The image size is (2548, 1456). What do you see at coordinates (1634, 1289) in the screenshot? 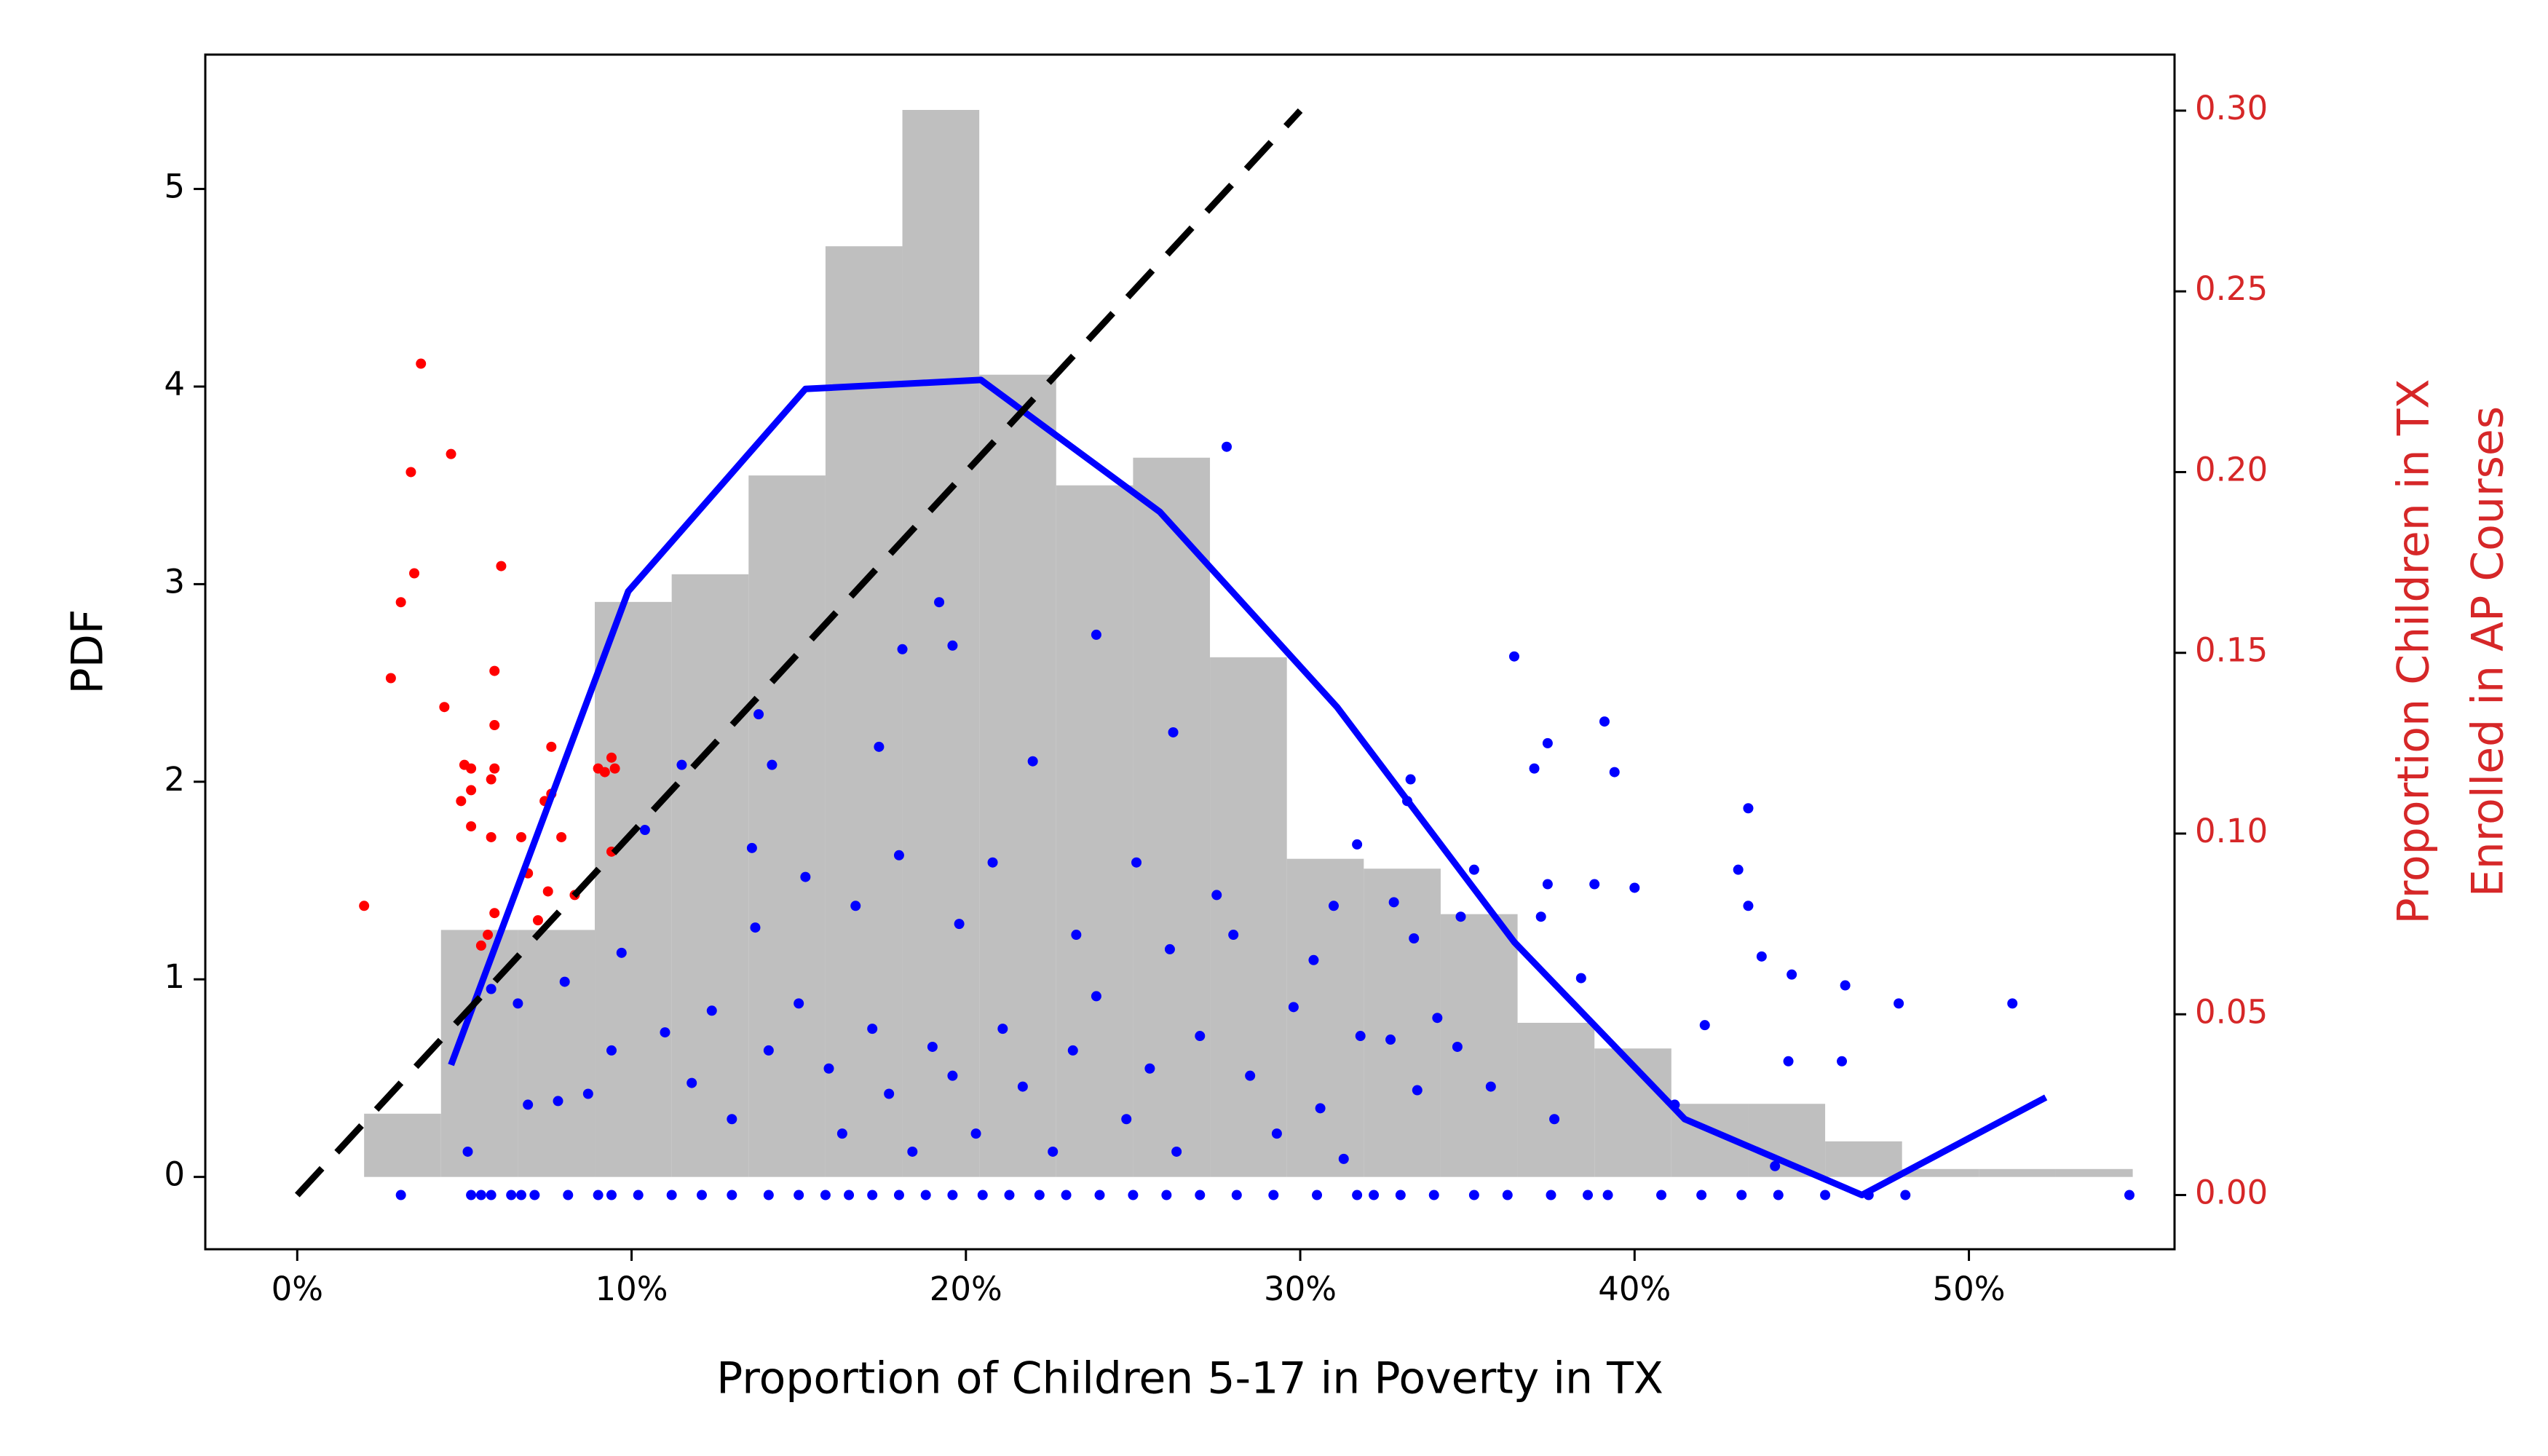
I see `x-tick-label: 40%` at bounding box center [1634, 1289].